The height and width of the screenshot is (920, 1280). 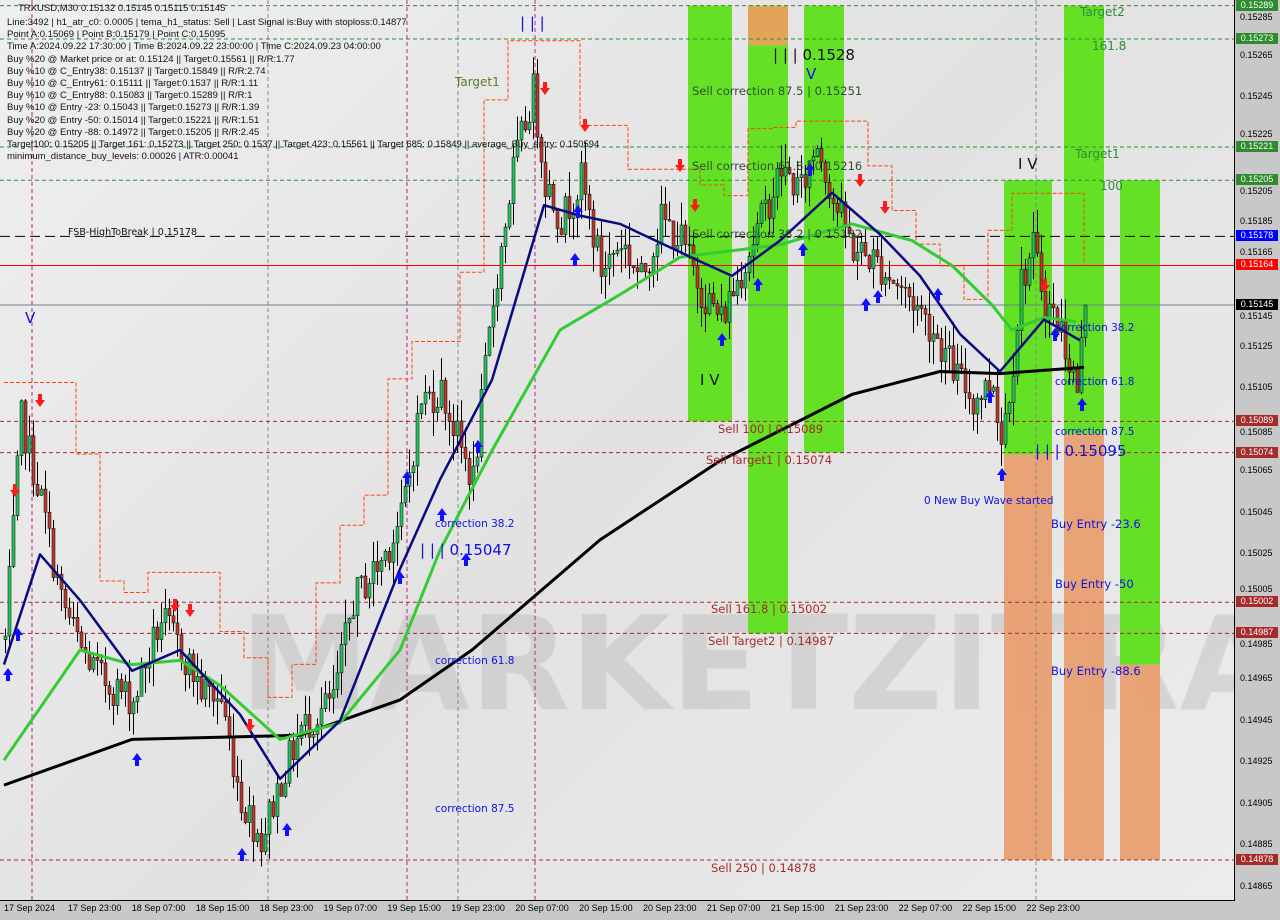 What do you see at coordinates (814, 55) in the screenshot?
I see `wave-label-top: | | | 0.1528` at bounding box center [814, 55].